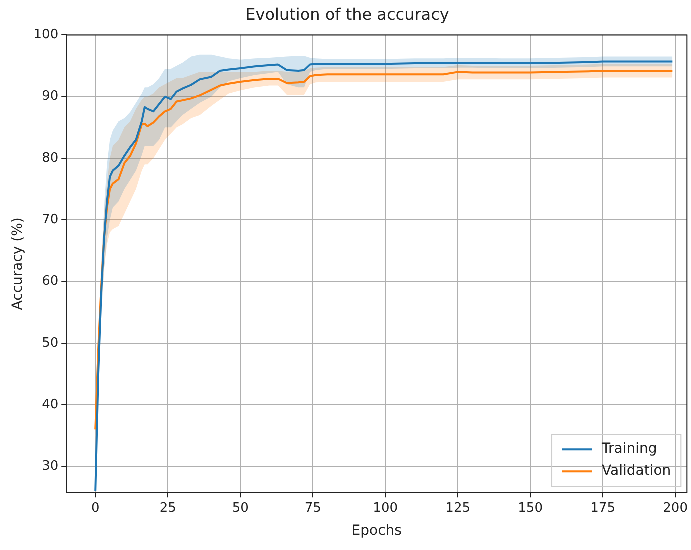  What do you see at coordinates (168, 508) in the screenshot?
I see `x-tick-label: 25` at bounding box center [168, 508].